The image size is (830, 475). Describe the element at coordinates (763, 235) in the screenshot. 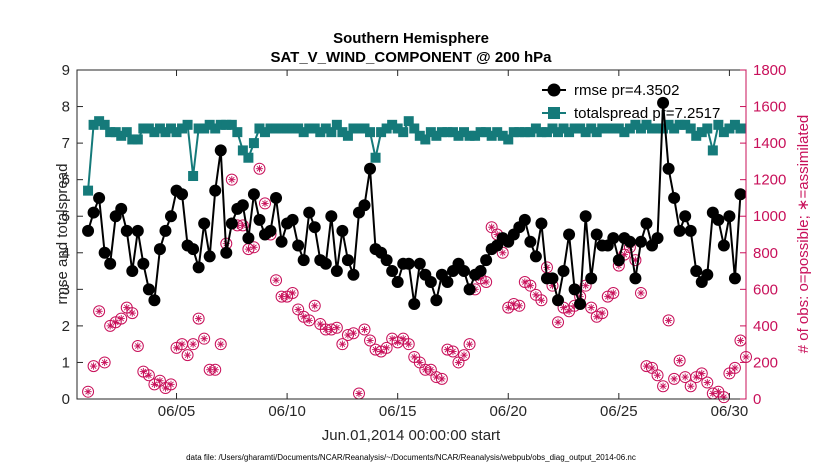

I see `right-axis: 0 200 400 600 800 1000 1200 1400 1600 1800` at that location.